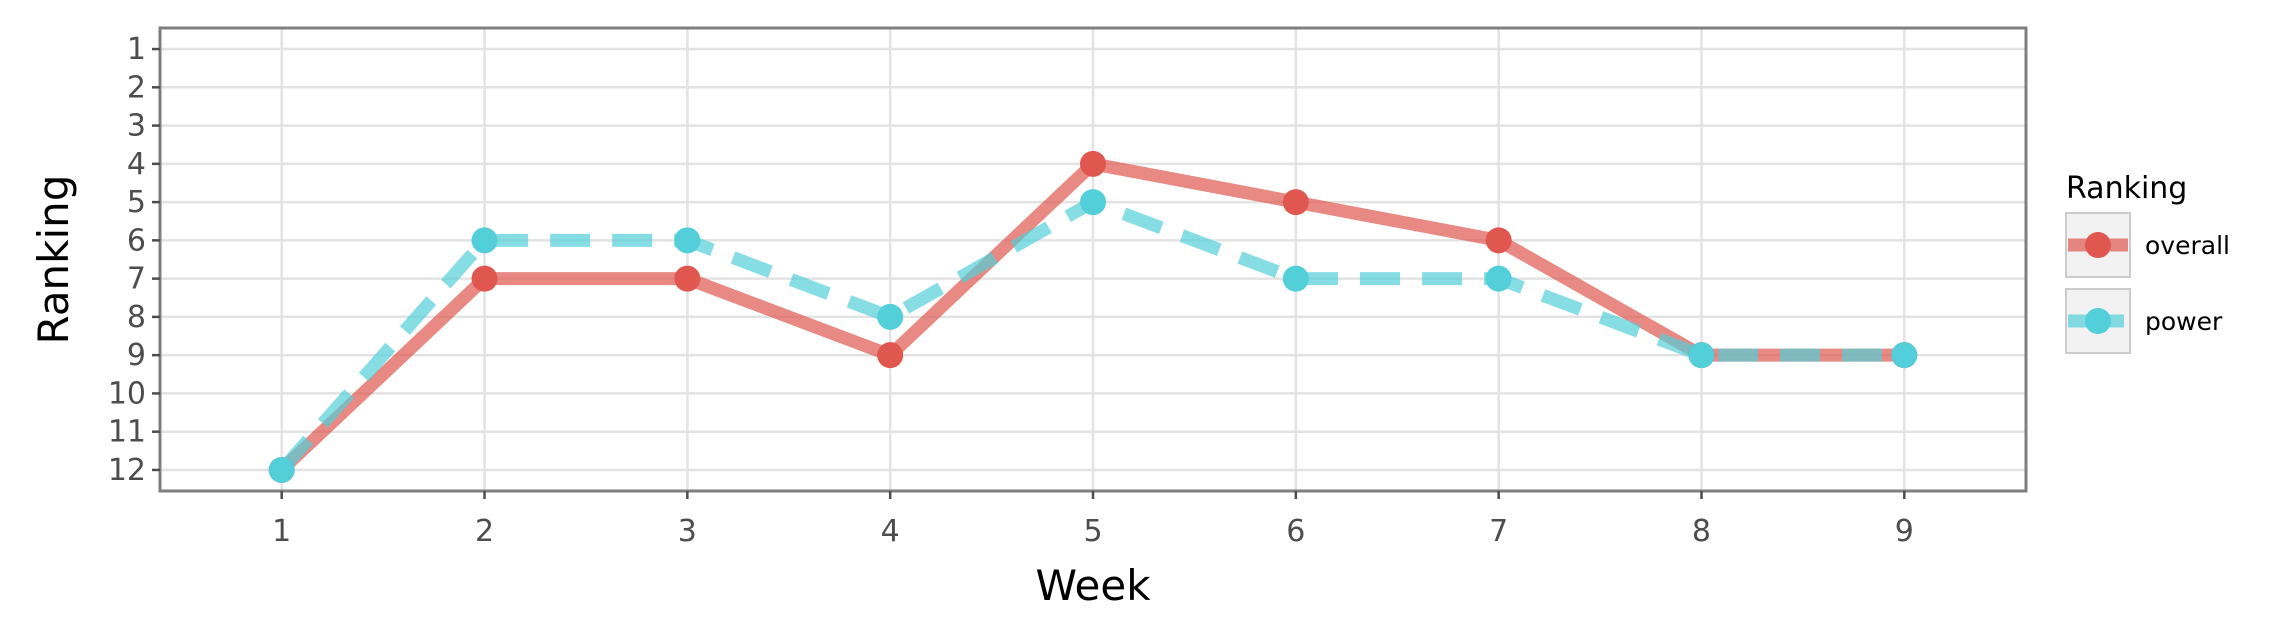  Describe the element at coordinates (53, 260) in the screenshot. I see `y-axis-title: Ranking` at that location.